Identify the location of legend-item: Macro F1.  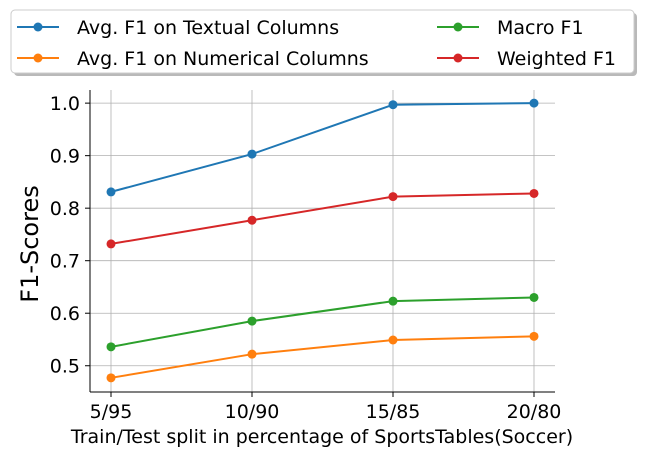
(510, 28).